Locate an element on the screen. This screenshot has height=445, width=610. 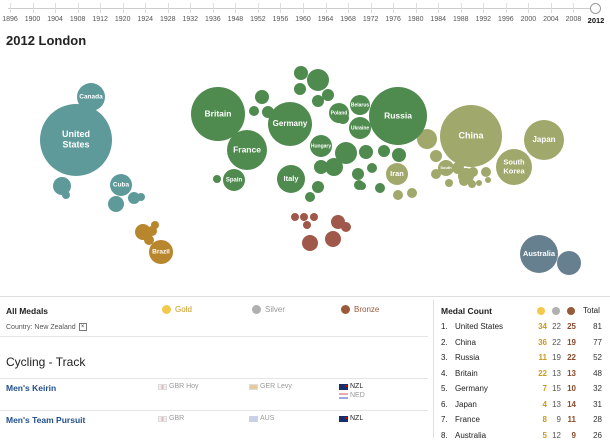
medal-count-row: 2. China 36 22 19 77 is located at coordinates (523, 345).